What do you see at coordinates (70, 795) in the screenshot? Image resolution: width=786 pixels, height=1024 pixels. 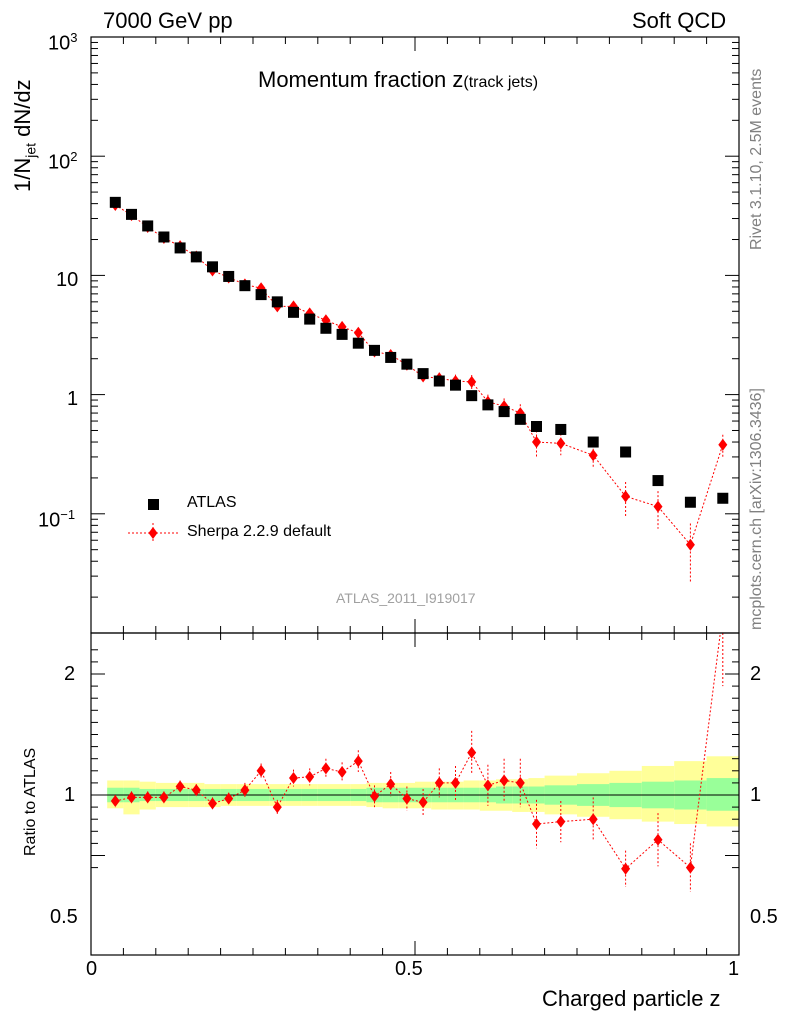 I see `ratio-y-tick-1-left: 1` at bounding box center [70, 795].